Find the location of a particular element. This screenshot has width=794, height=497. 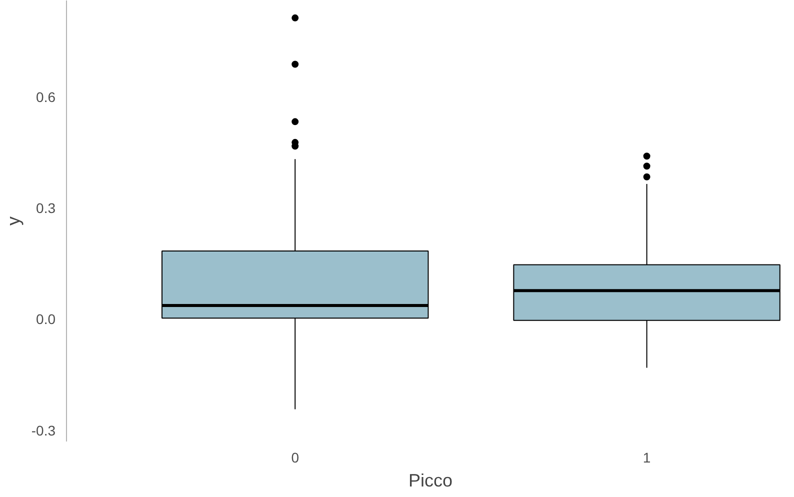

y-tick-label: 0.6 is located at coordinates (46, 96).